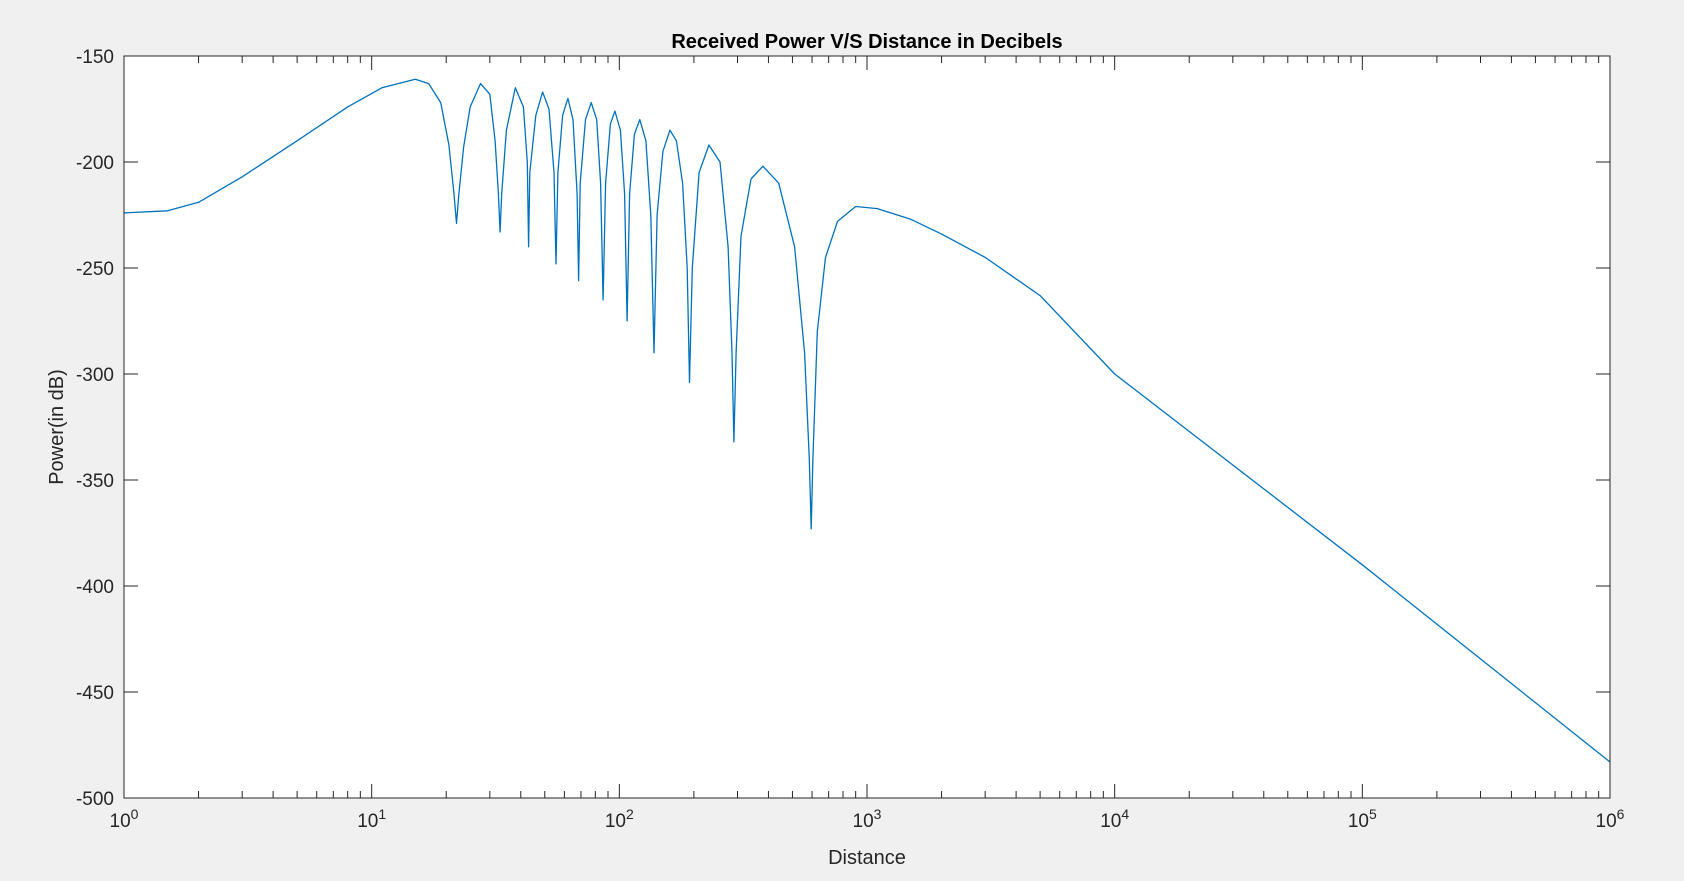  What do you see at coordinates (95, 163) in the screenshot?
I see `y-tick-label: -200` at bounding box center [95, 163].